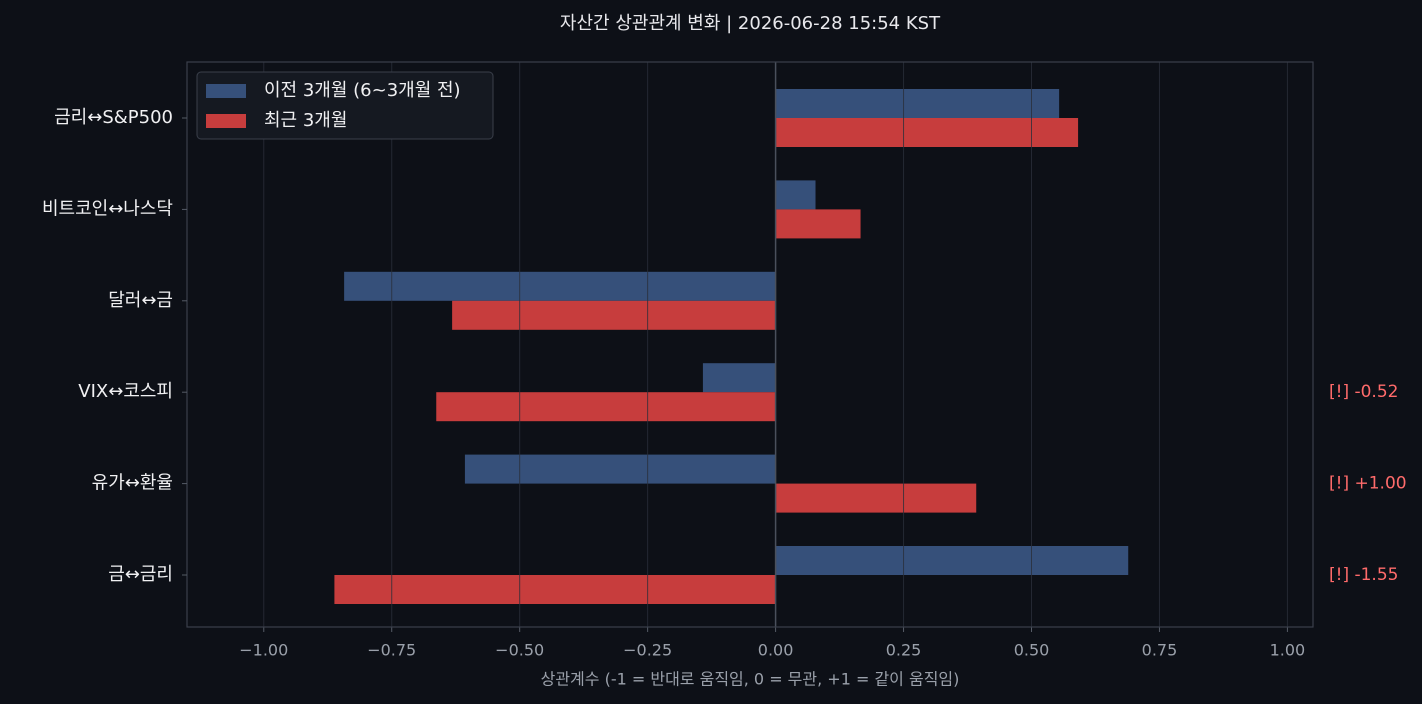 The height and width of the screenshot is (704, 1422). Describe the element at coordinates (1032, 650) in the screenshot. I see `x-tick-label: 0.50` at that location.